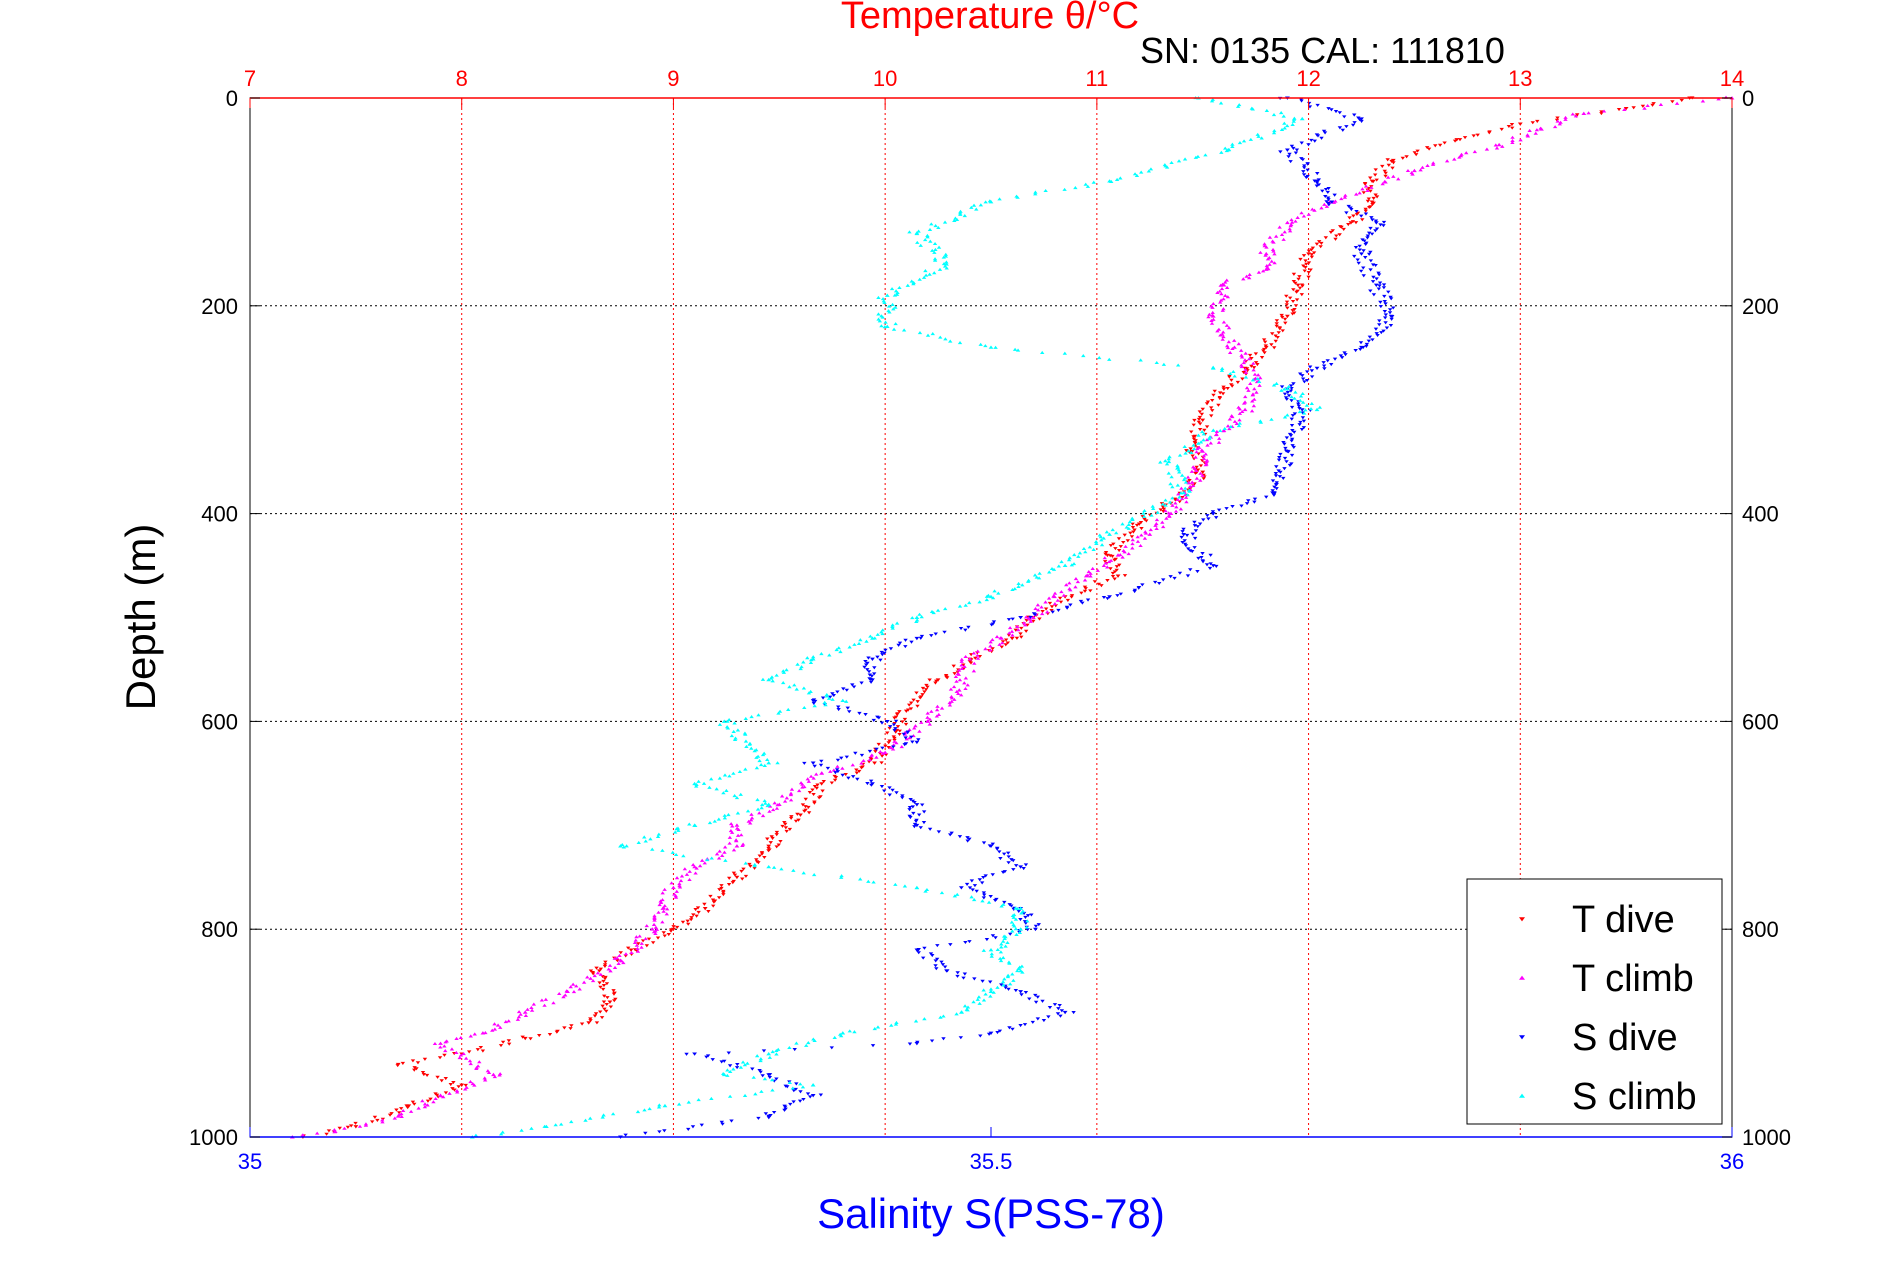 This screenshot has height=1262, width=1891. I want to click on legend-marker, so click(1522, 1037).